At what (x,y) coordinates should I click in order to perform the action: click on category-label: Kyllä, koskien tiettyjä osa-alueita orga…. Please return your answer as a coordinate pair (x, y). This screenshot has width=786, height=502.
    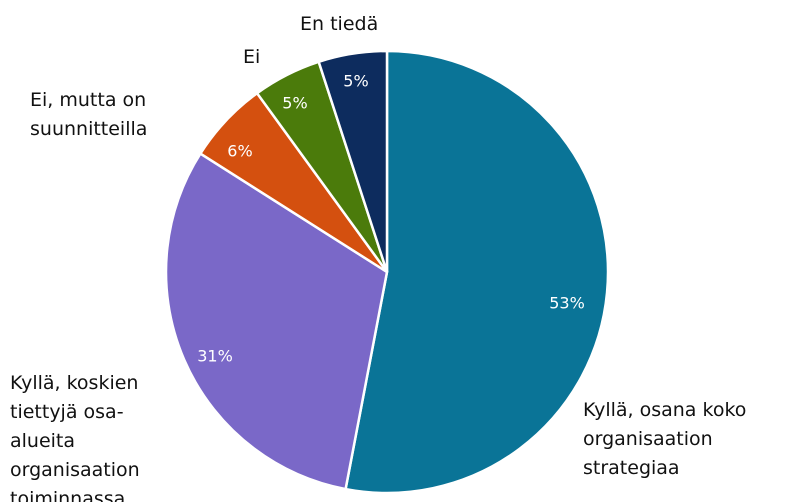
    Looking at the image, I should click on (75, 437).